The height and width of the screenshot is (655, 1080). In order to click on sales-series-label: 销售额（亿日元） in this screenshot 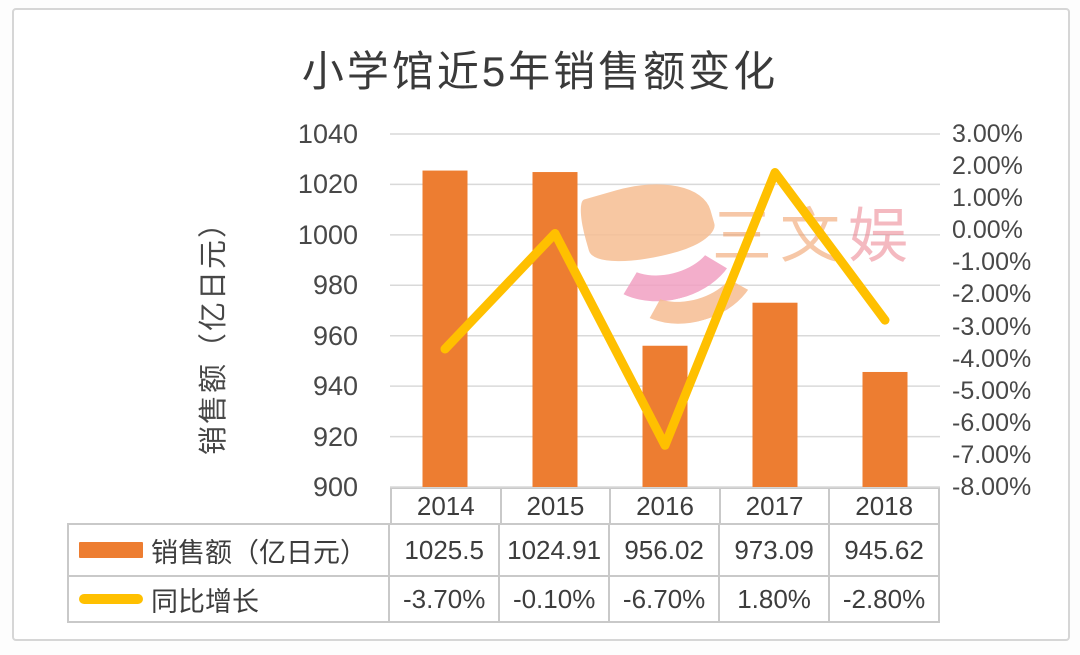, I will do `click(259, 552)`.